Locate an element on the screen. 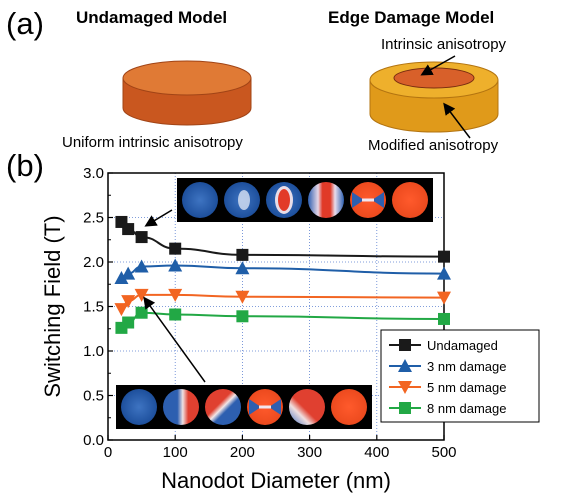 Image resolution: width=561 pixels, height=500 pixels. legend-label: 5 nm damage is located at coordinates (467, 387).